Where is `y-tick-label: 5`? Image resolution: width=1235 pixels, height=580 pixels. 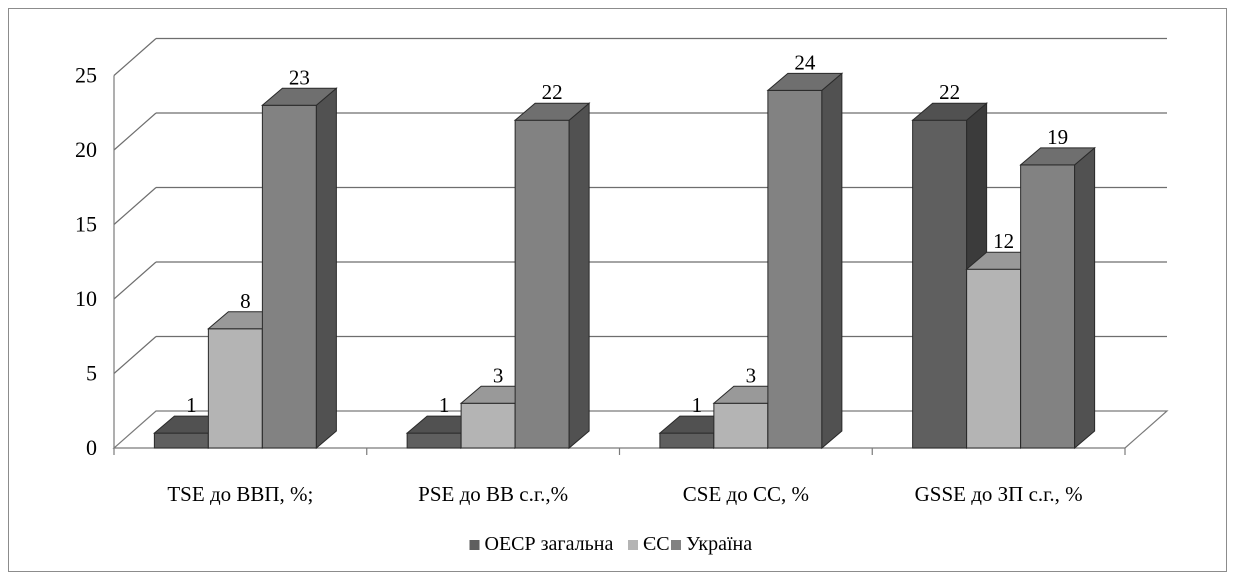
y-tick-label: 5 is located at coordinates (91, 373).